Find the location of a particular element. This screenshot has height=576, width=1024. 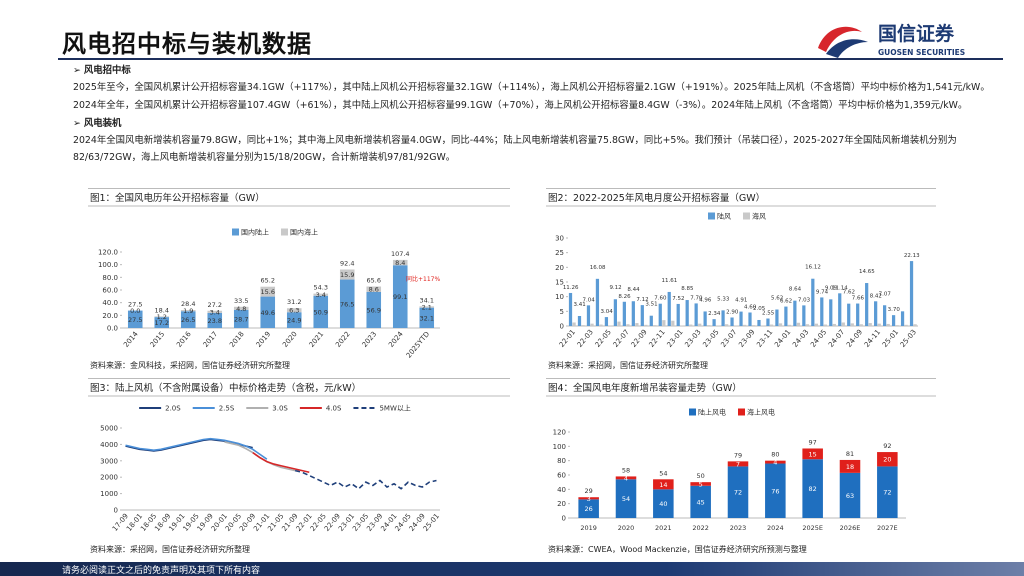

value-label: 15.9 is located at coordinates (347, 275).